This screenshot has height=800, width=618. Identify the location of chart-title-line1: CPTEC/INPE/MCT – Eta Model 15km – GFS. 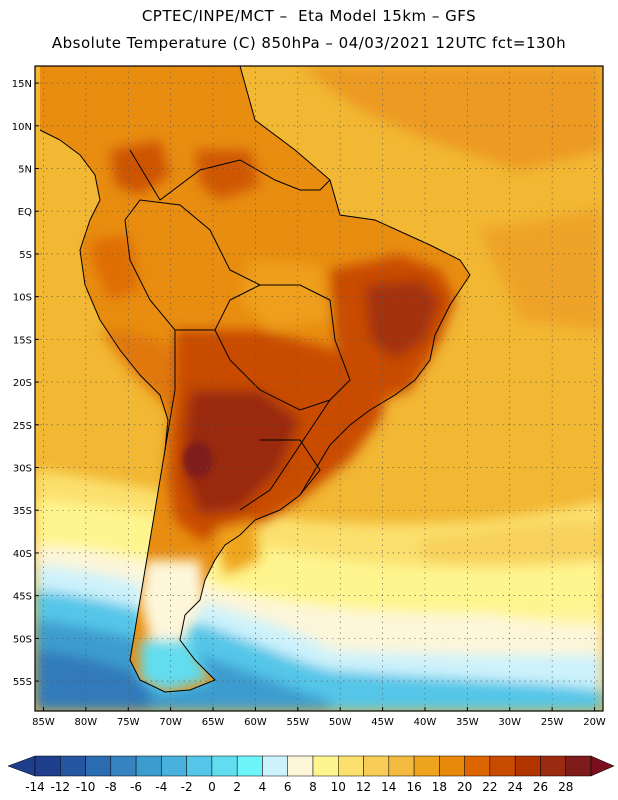
(309, 16).